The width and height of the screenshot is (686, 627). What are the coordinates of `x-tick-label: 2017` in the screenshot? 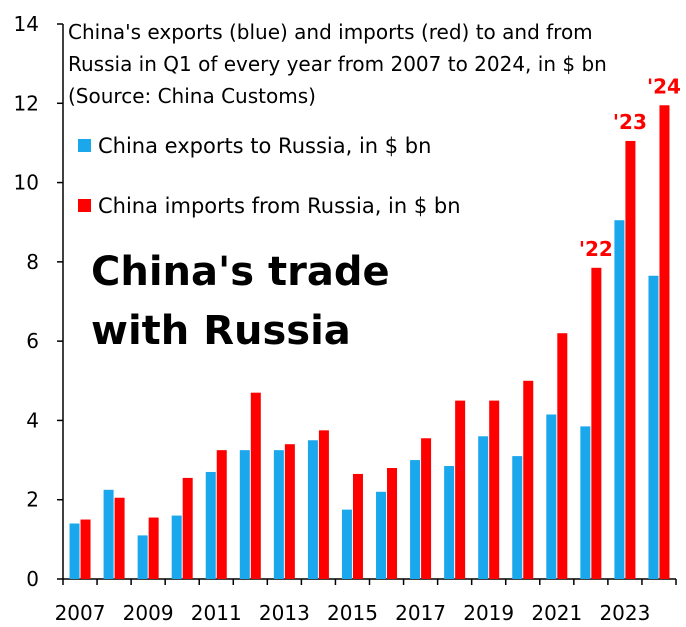 It's located at (420, 613).